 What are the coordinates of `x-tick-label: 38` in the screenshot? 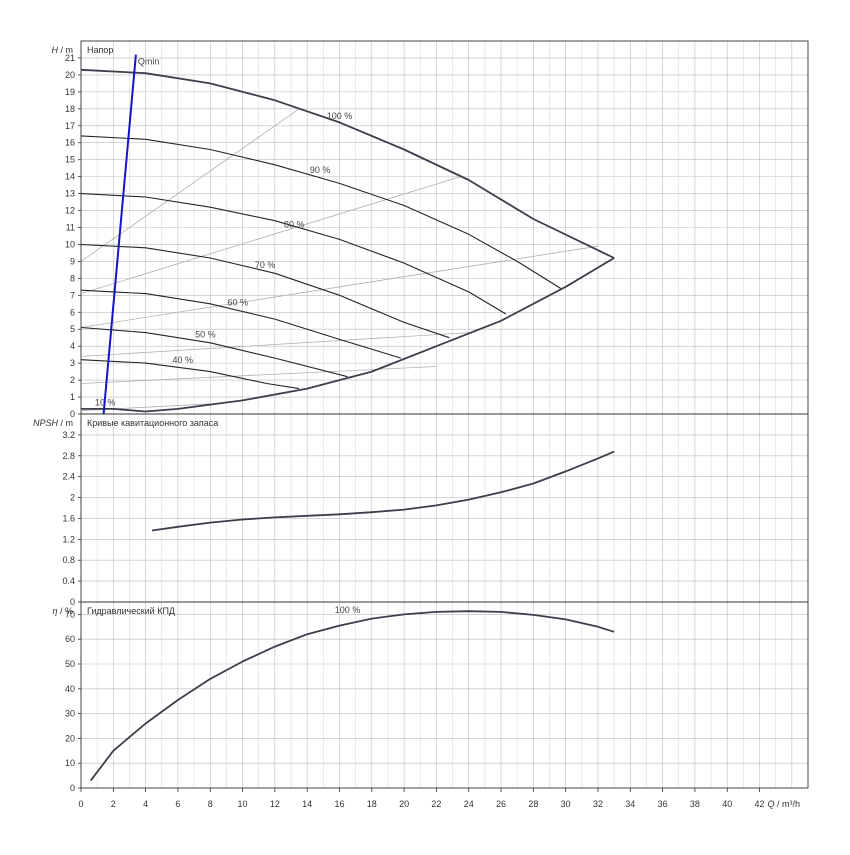 It's located at (695, 804).